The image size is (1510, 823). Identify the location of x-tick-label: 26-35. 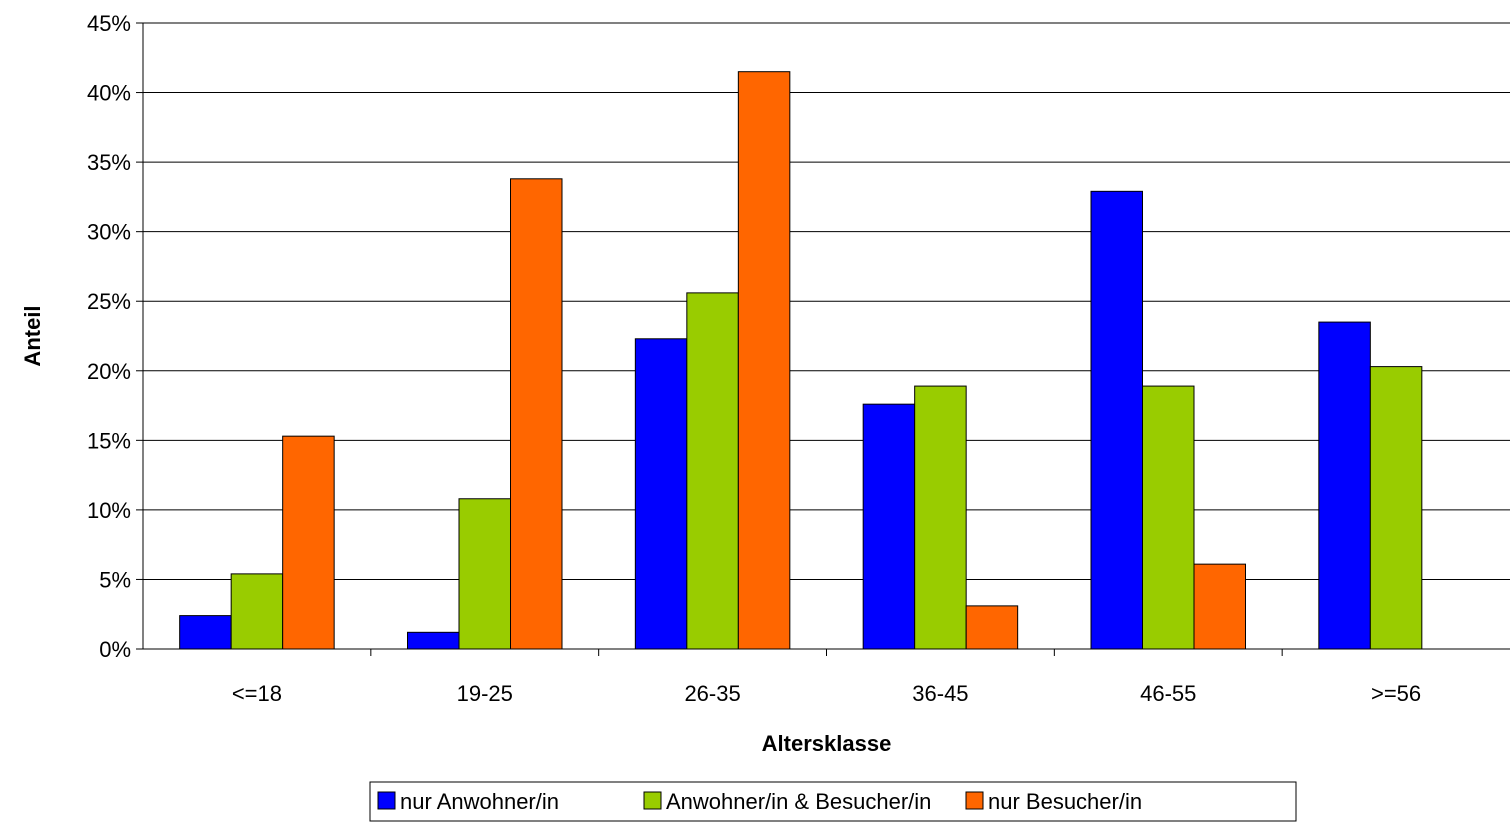
(712, 693).